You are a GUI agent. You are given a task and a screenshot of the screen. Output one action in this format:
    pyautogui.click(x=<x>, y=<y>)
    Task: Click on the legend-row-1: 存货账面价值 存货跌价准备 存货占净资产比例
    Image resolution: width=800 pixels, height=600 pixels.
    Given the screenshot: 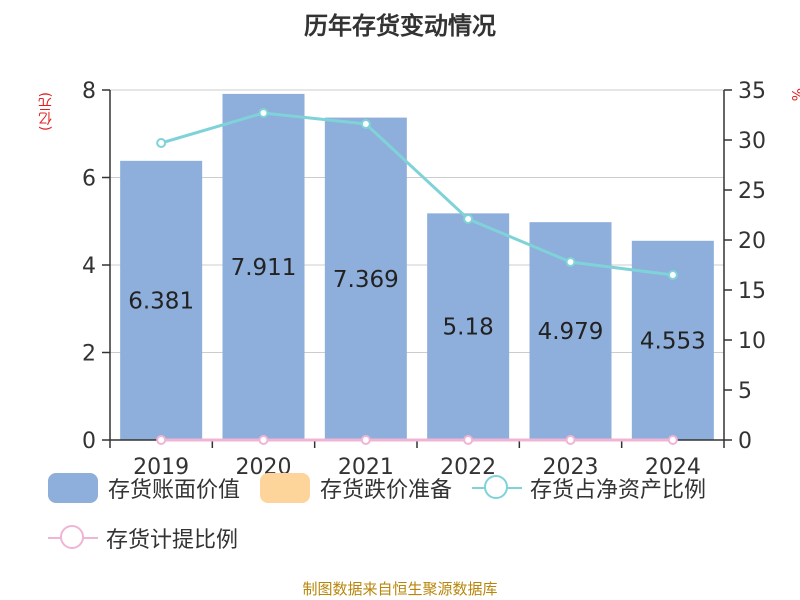 What is the action you would take?
    pyautogui.click(x=413, y=488)
    